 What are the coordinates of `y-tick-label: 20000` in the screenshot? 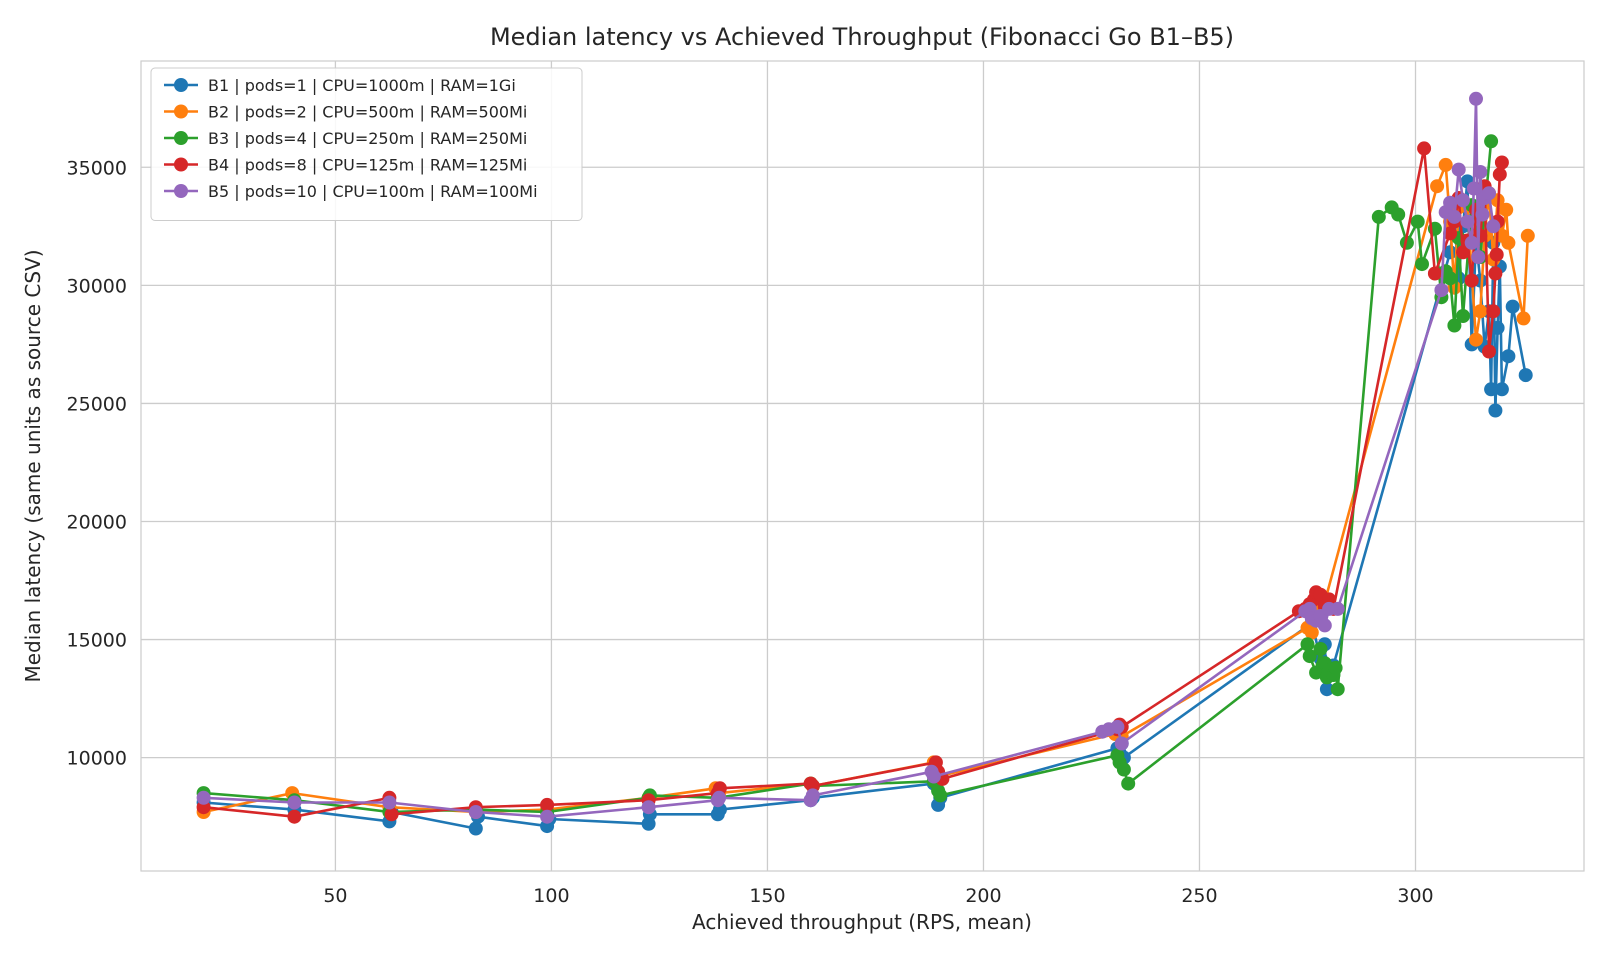 It's located at (97, 522).